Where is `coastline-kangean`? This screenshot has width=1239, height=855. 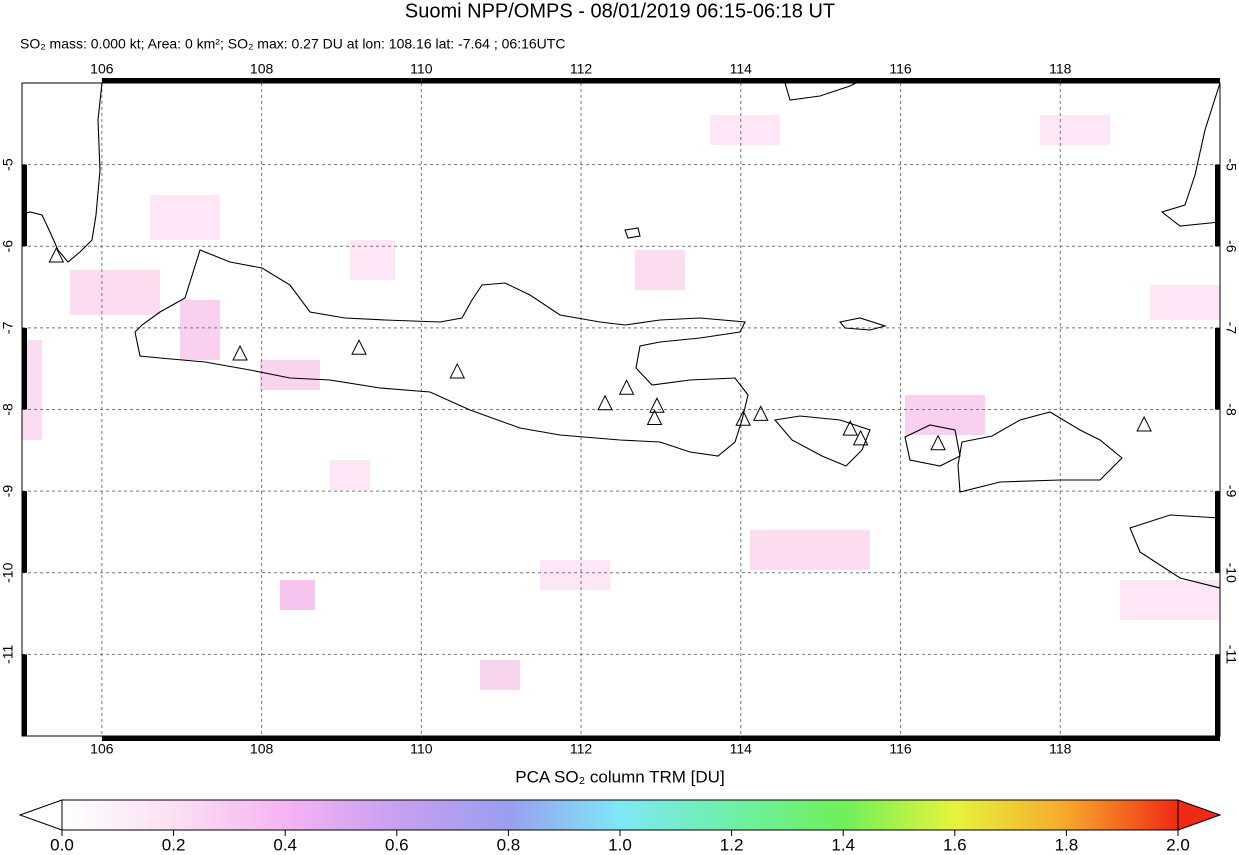 coastline-kangean is located at coordinates (862, 324).